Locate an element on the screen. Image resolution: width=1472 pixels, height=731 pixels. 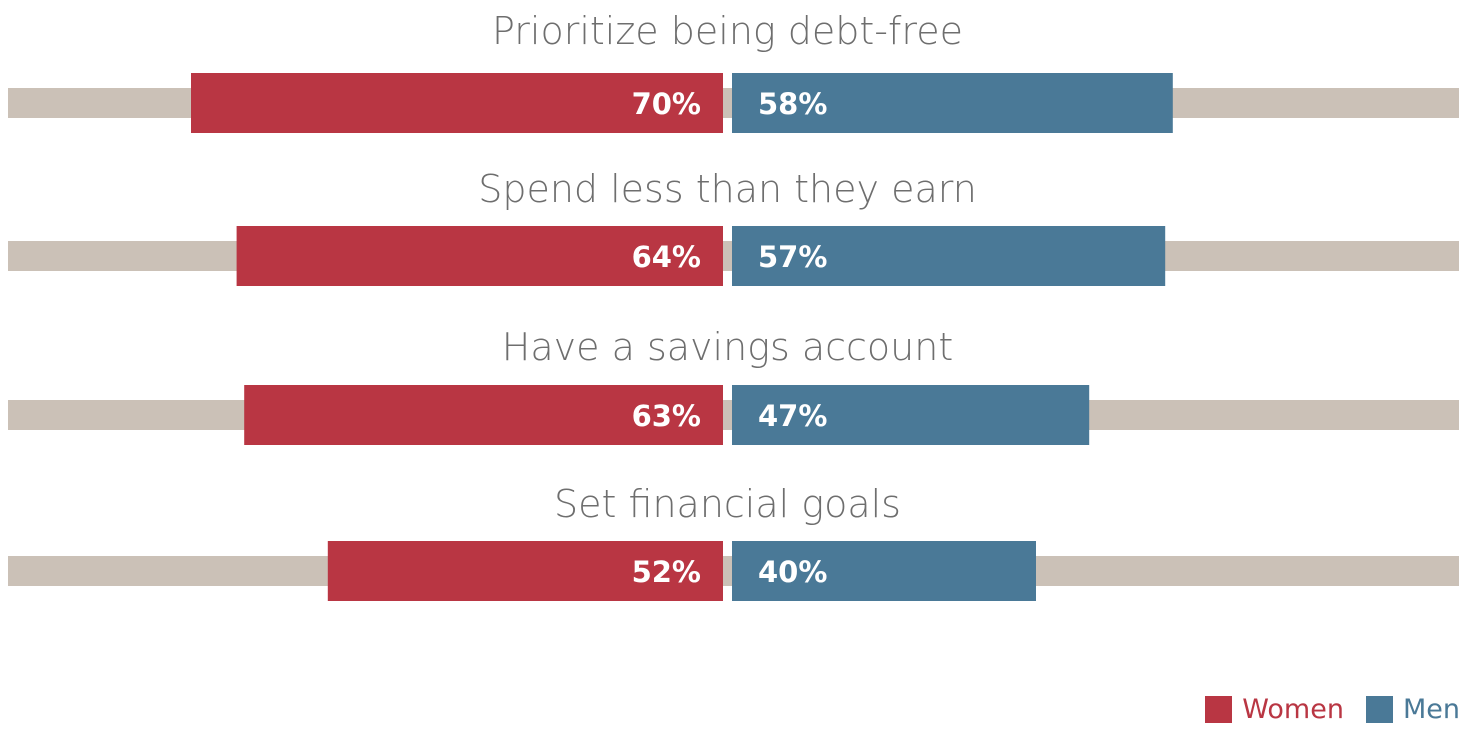
value-label-women: 52% is located at coordinates (666, 572).